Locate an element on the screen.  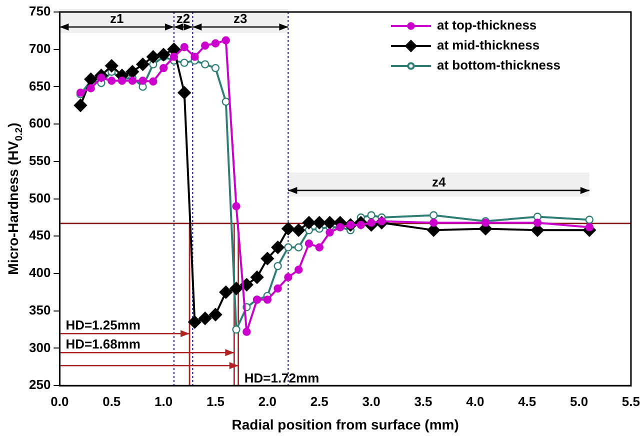
y-tick-label: 550 is located at coordinates (39, 160).